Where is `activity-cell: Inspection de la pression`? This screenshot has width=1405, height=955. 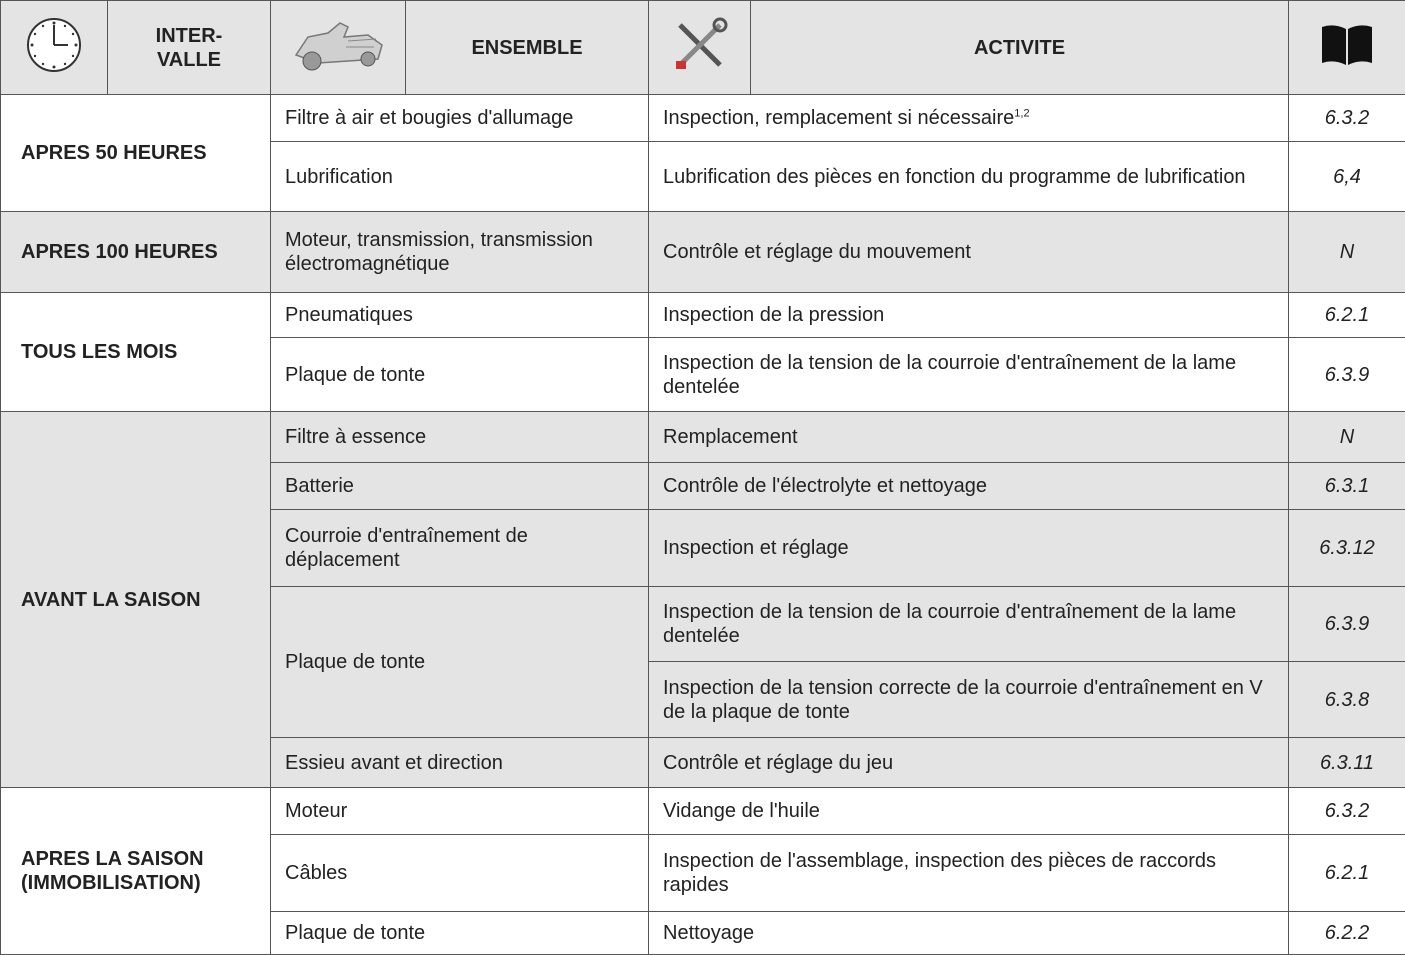
activity-cell: Inspection de la pression is located at coordinates (968, 315).